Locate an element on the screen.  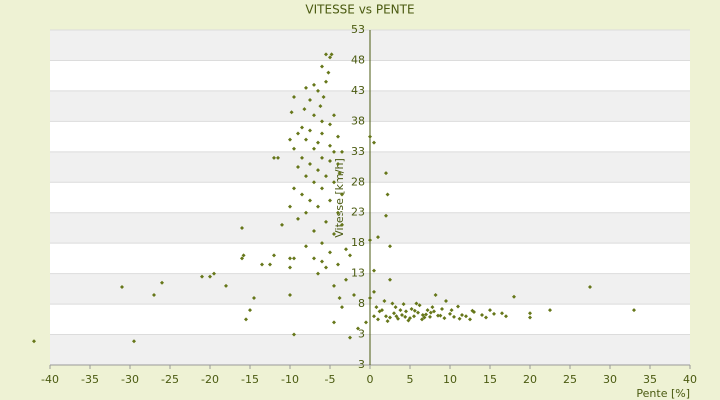
x-tick-label: 10 is located at coordinates (450, 379).